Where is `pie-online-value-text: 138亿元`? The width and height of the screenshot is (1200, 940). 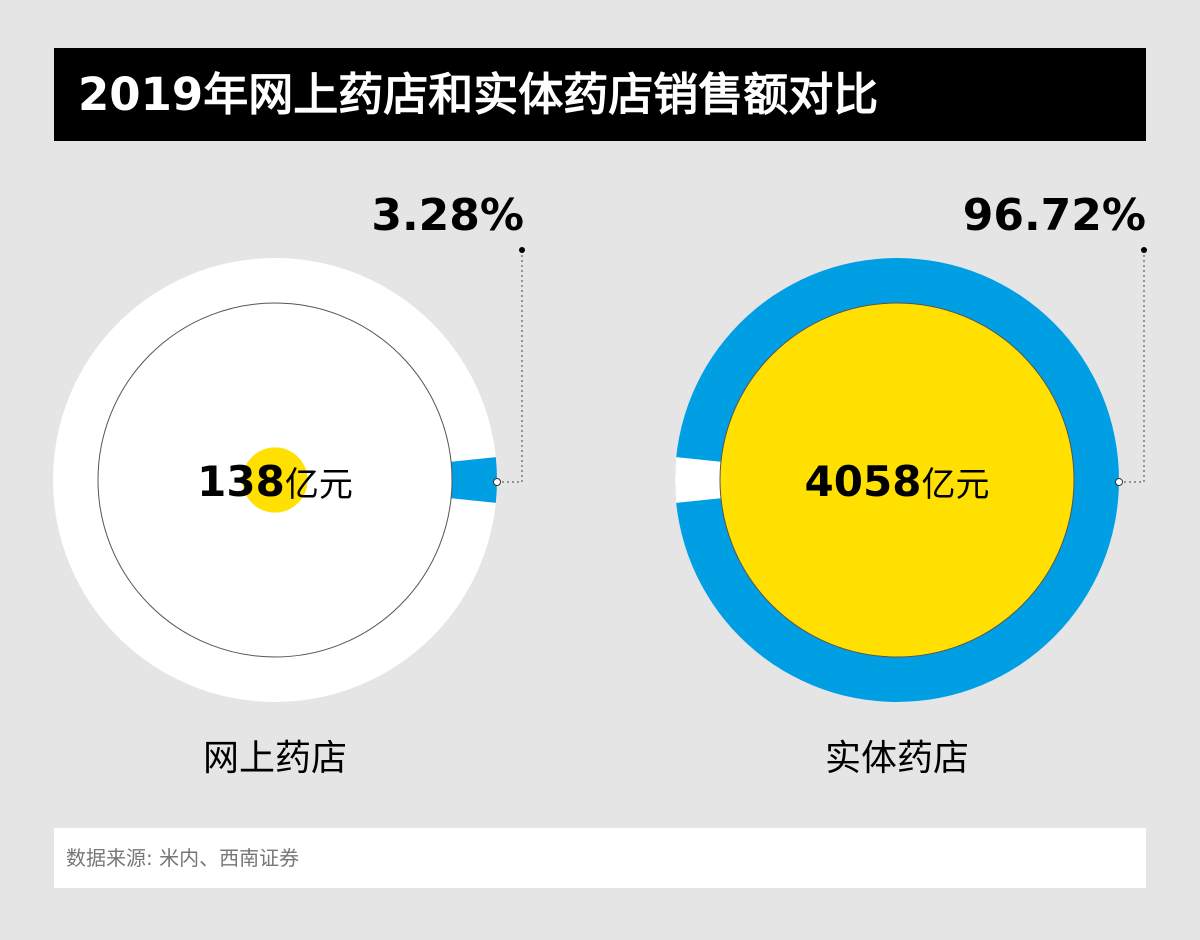 pie-online-value-text: 138亿元 is located at coordinates (275, 481).